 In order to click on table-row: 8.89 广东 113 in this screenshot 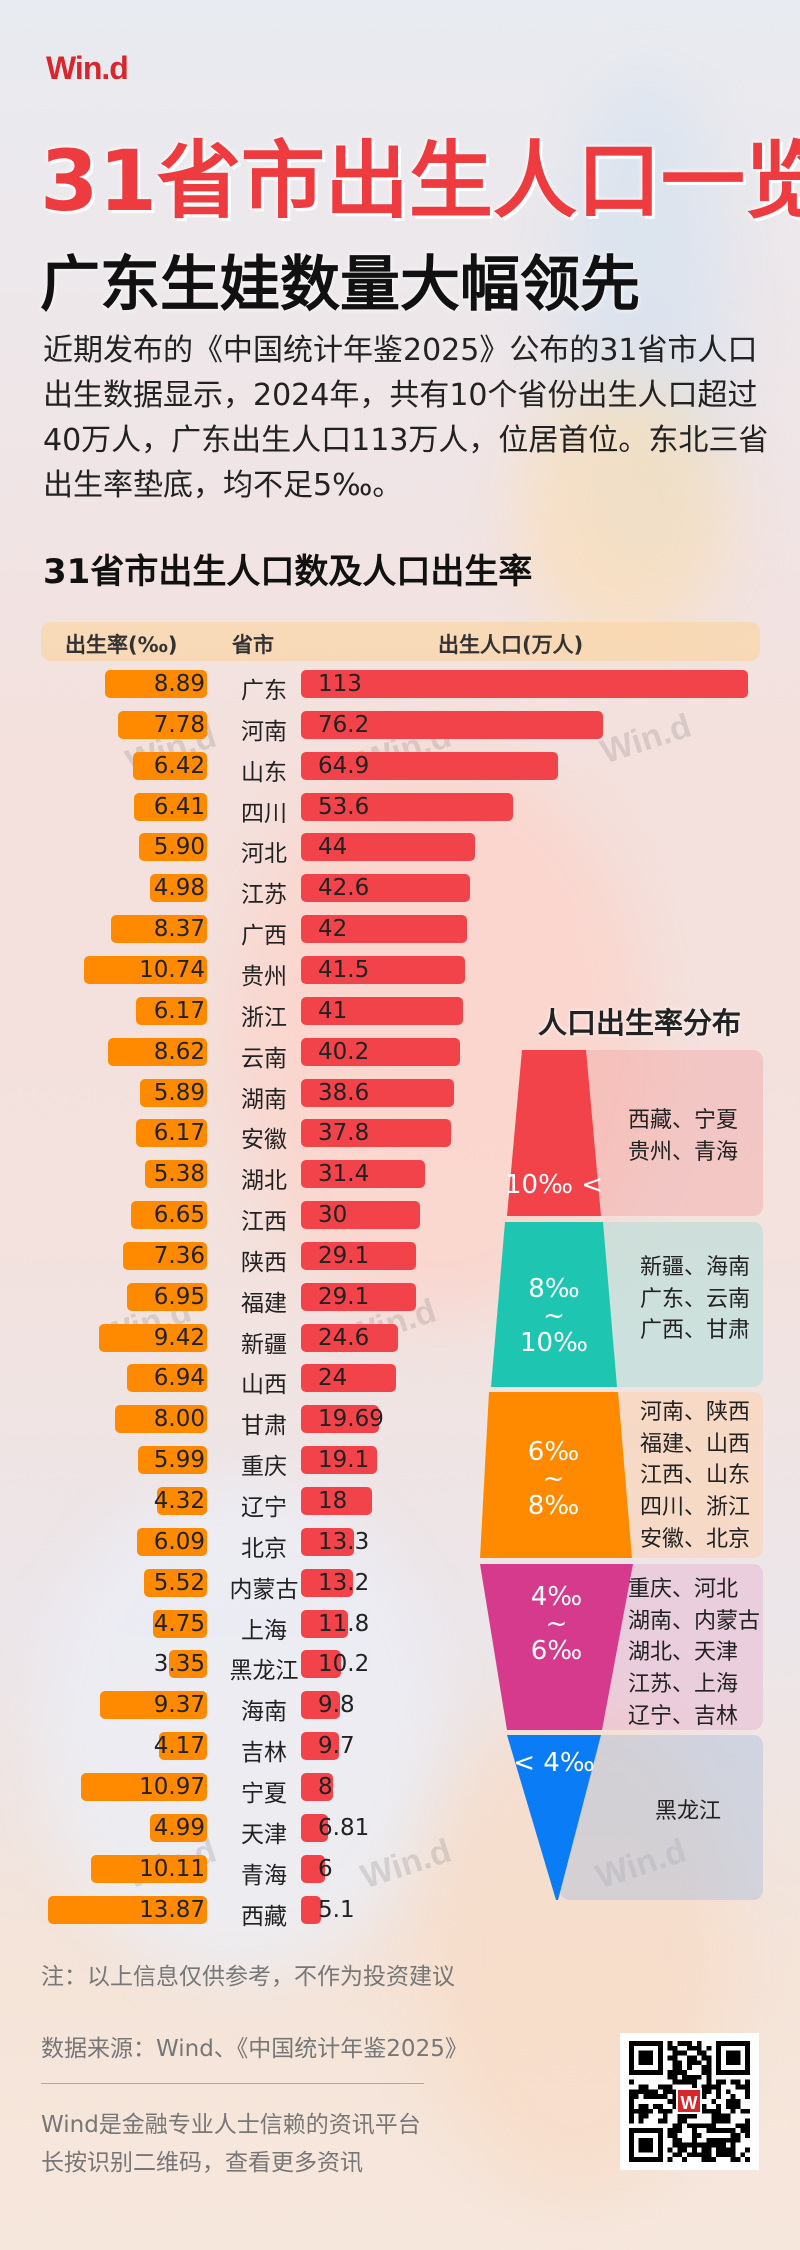, I will do `click(400, 687)`.